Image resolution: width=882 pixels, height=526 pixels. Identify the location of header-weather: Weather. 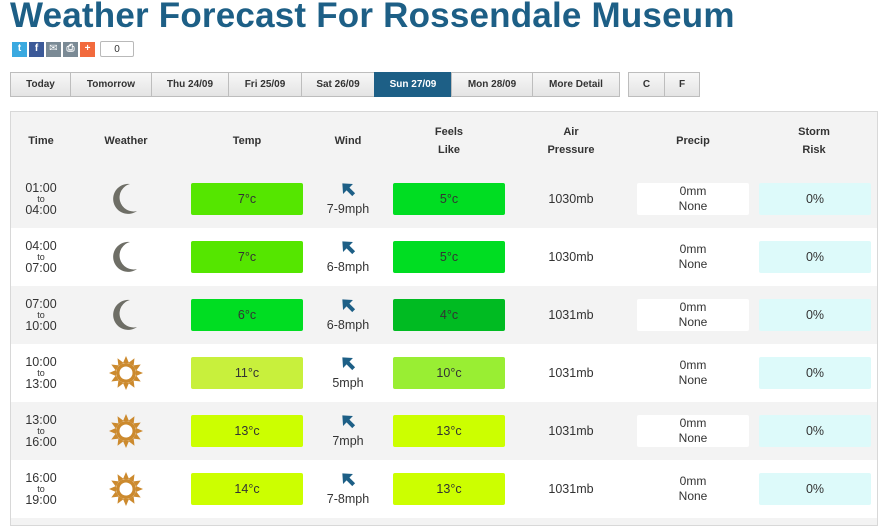
(126, 141).